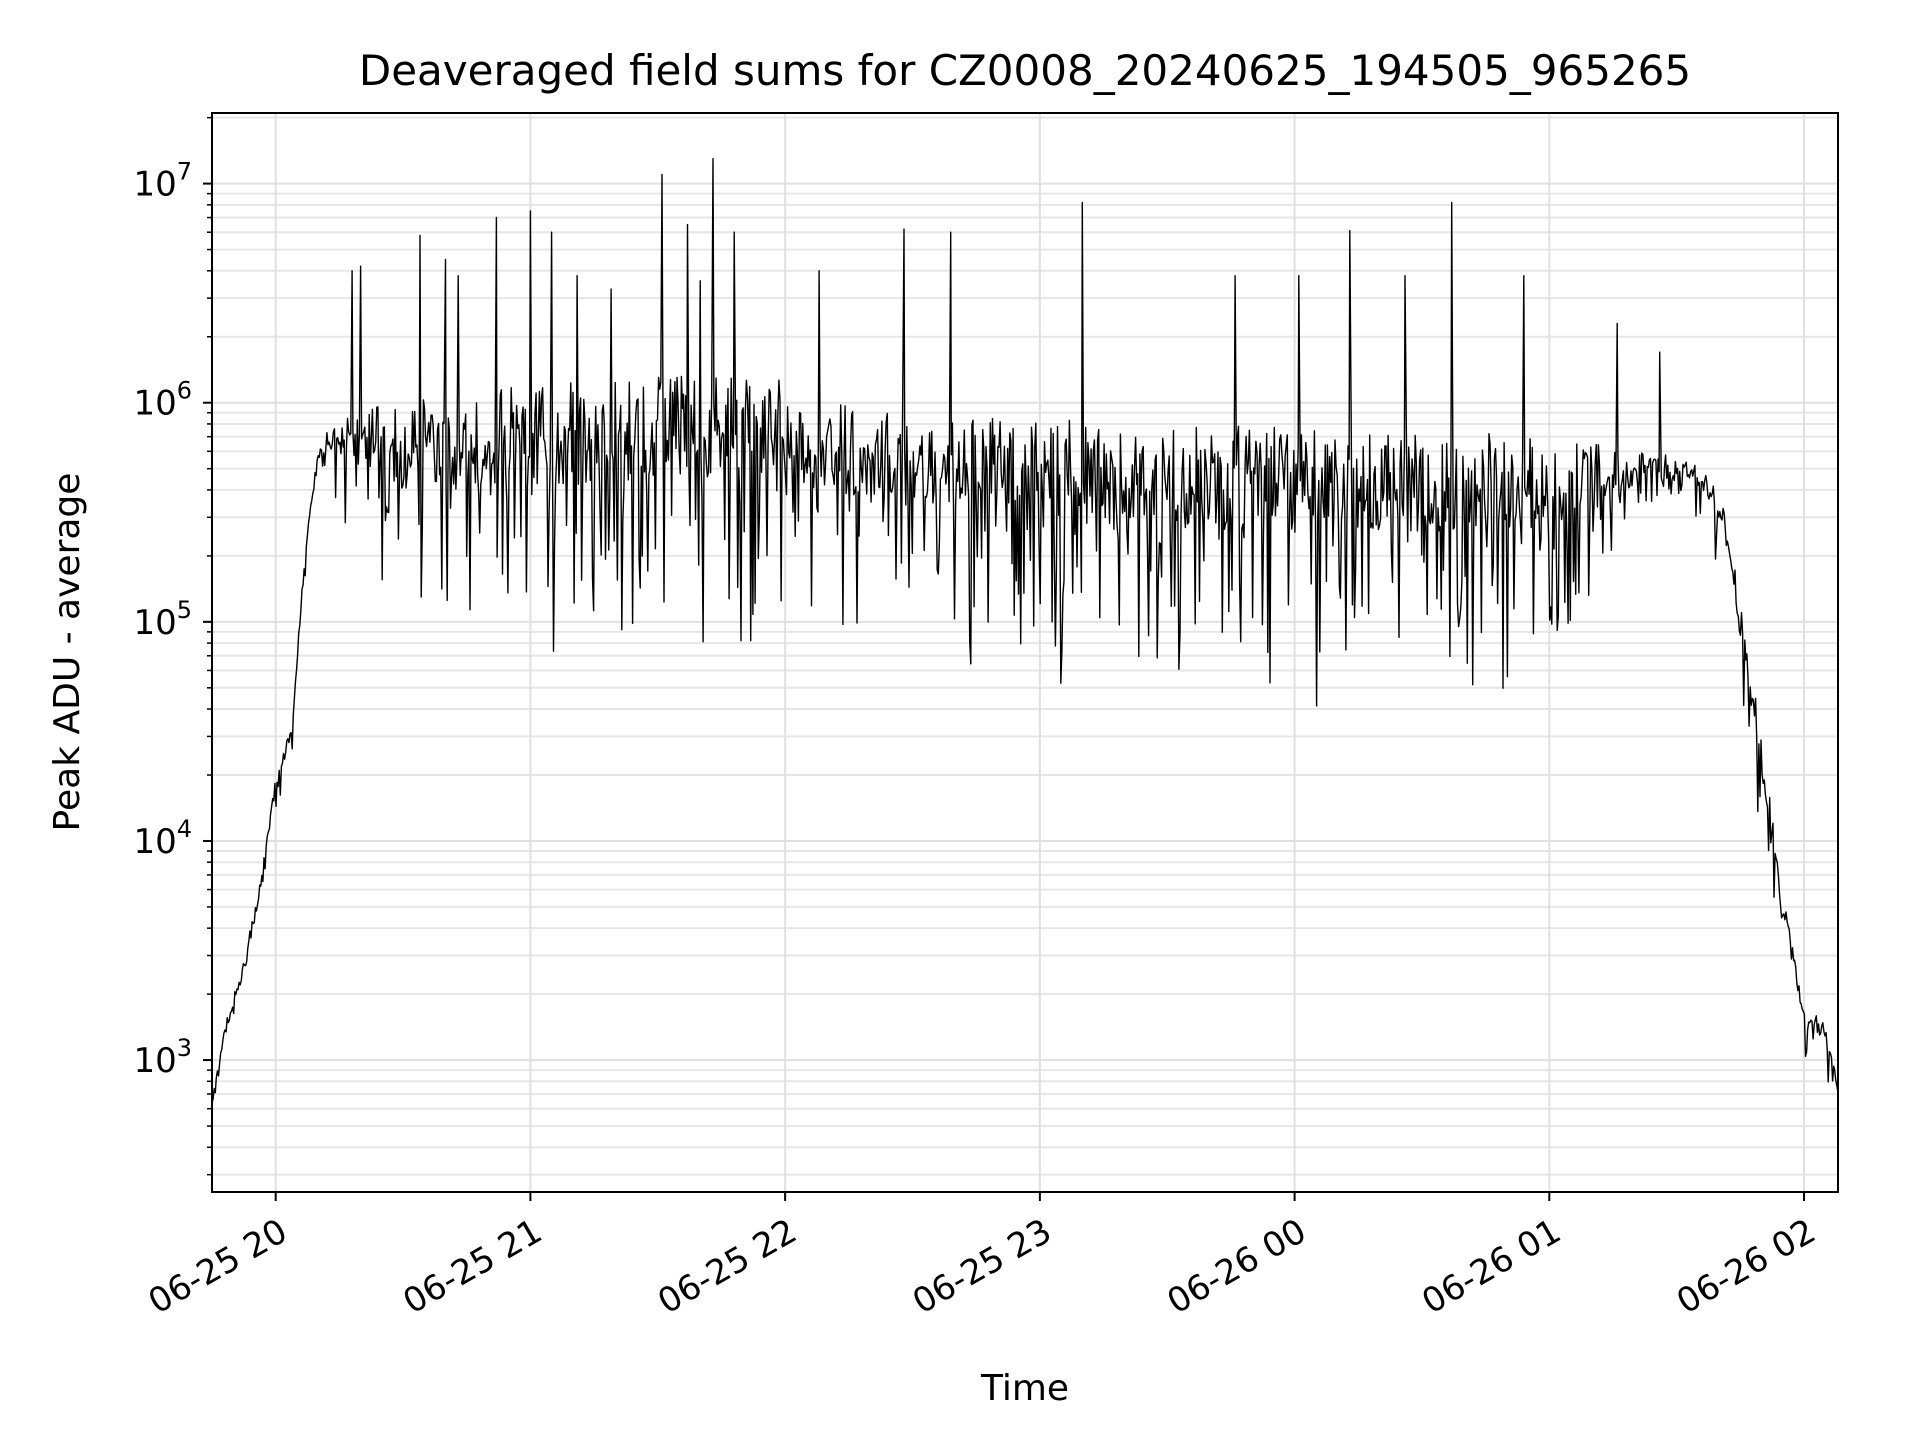 The width and height of the screenshot is (1920, 1440). What do you see at coordinates (162, 838) in the screenshot?
I see `y-tick-label: 10⁴` at bounding box center [162, 838].